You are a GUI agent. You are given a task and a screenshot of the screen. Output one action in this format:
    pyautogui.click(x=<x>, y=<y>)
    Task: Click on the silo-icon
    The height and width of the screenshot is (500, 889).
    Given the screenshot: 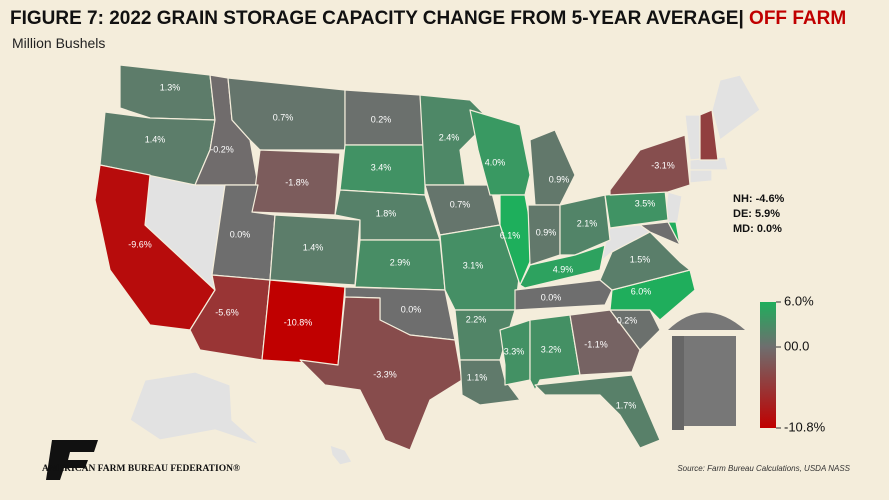 What is the action you would take?
    pyautogui.click(x=706, y=371)
    